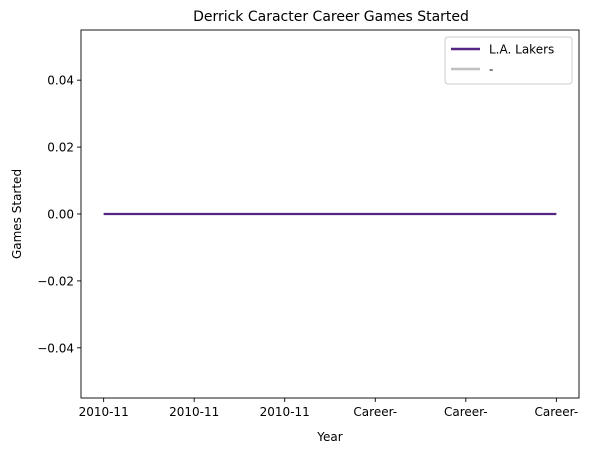 This screenshot has width=591, height=453. Describe the element at coordinates (521, 50) in the screenshot. I see `legend-label-0: L.A. Lakers` at that location.